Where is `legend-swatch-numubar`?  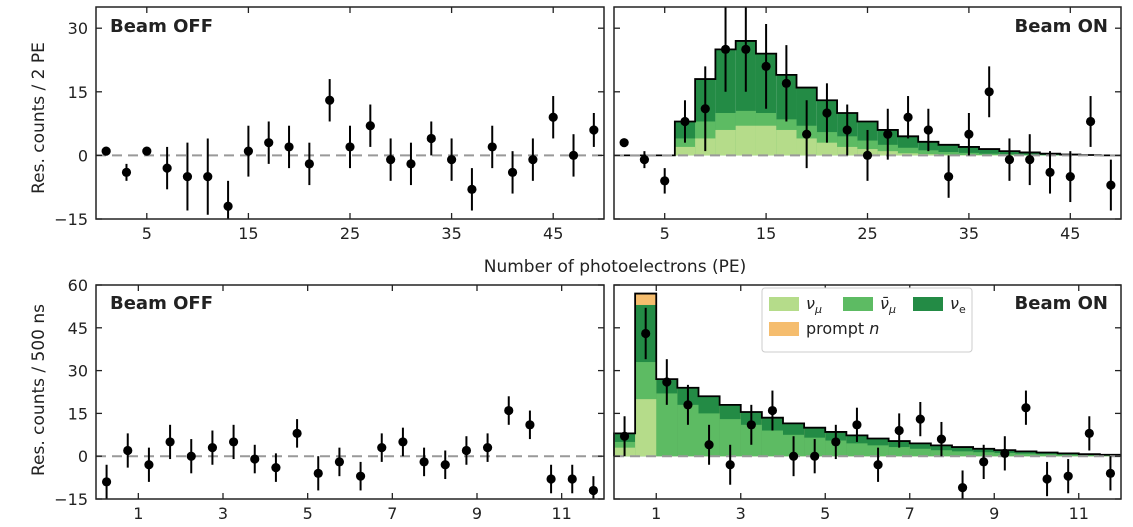
legend-swatch-numubar is located at coordinates (858, 304).